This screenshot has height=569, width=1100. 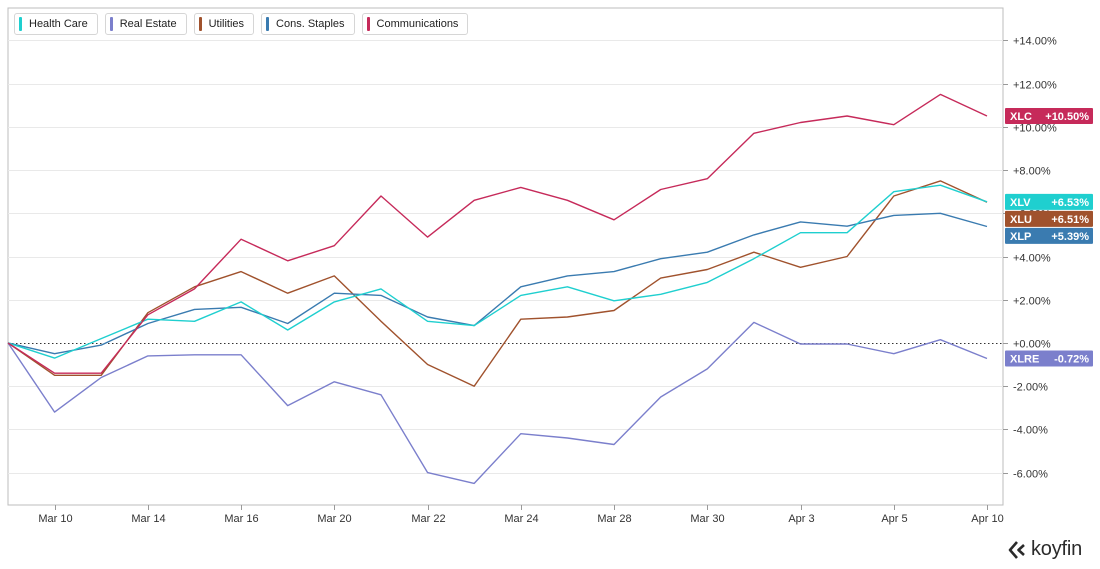 I want to click on end-tag-ticker: XLU, so click(x=1021, y=220).